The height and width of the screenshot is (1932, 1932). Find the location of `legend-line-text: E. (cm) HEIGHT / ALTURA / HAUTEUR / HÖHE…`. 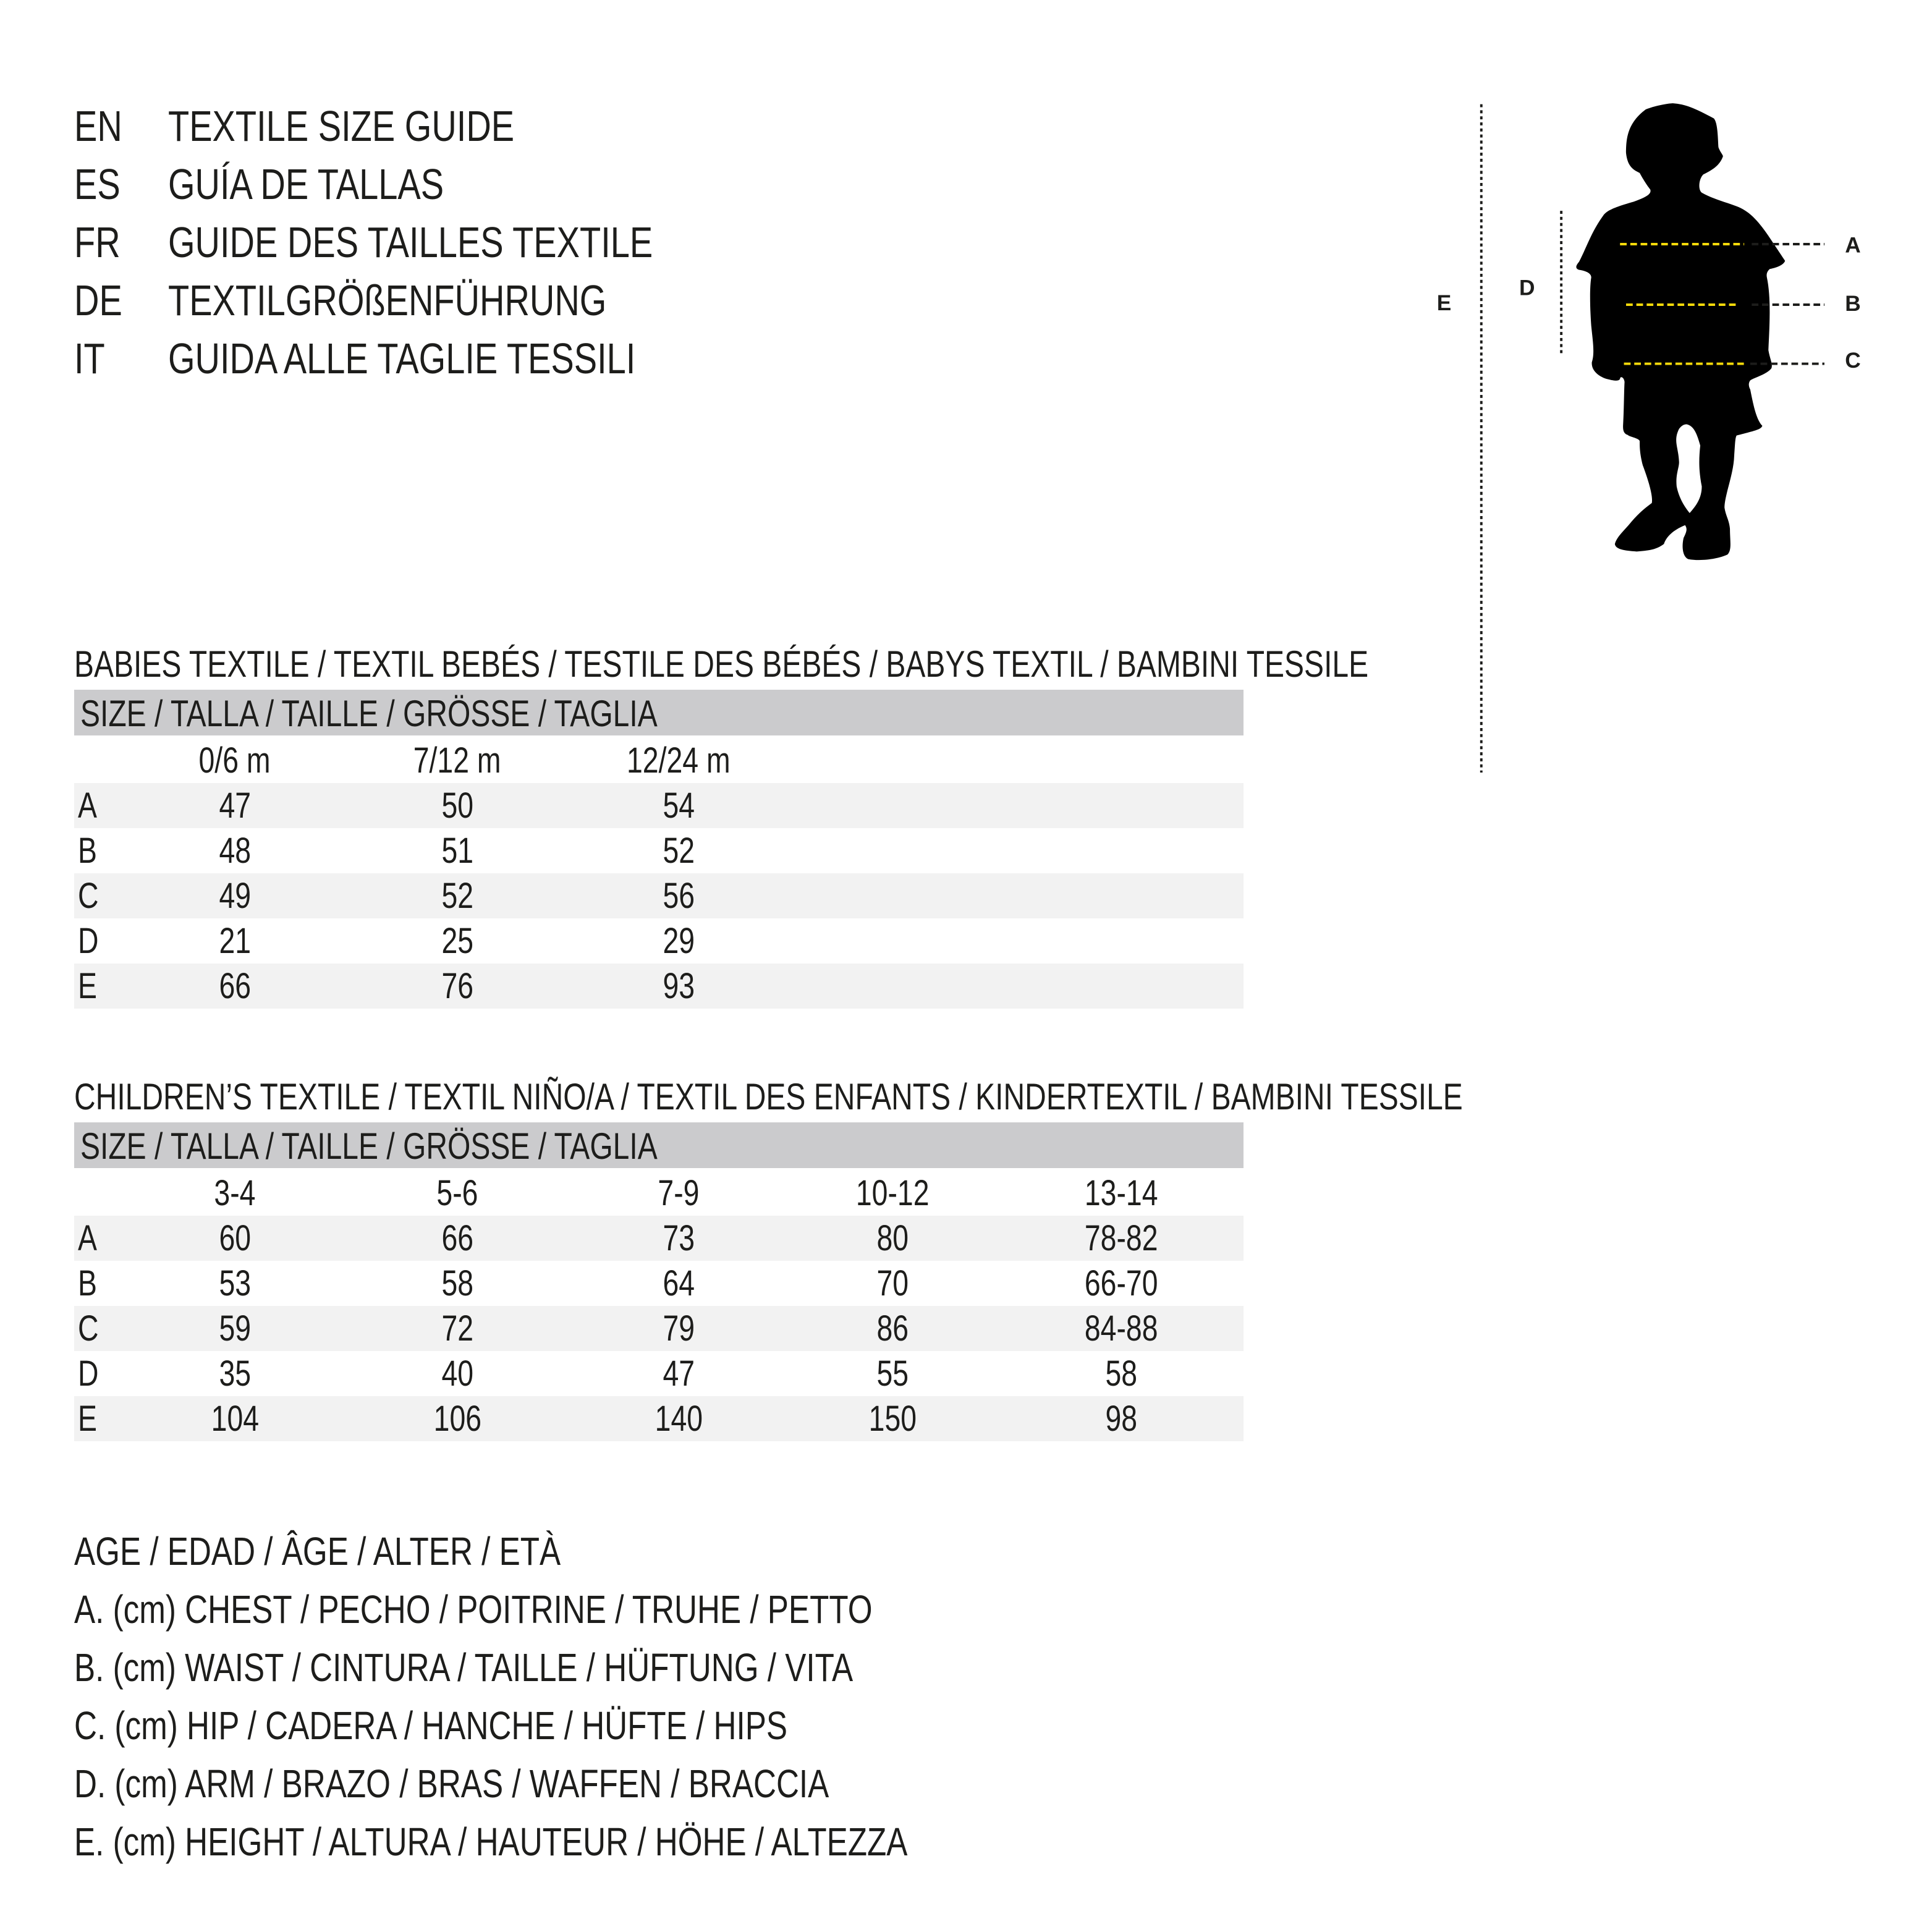

legend-line-text: E. (cm) HEIGHT / ALTURA / HAUTEUR / HÖHE… is located at coordinates (491, 1842).